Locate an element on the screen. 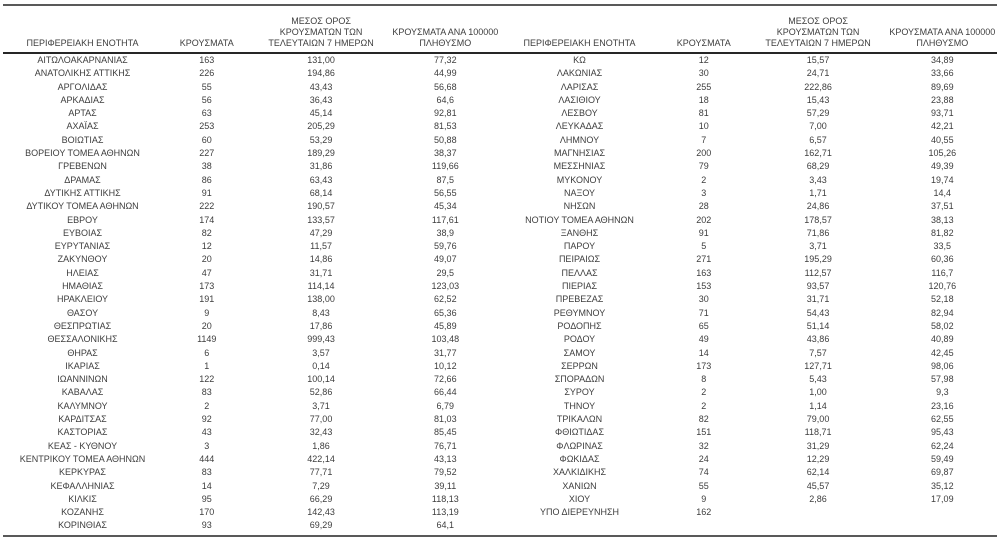 This screenshot has width=1000, height=541. table-row: ΖΑΚΥΝΘΟΥ 20 14,86 49,07 is located at coordinates (251, 259).